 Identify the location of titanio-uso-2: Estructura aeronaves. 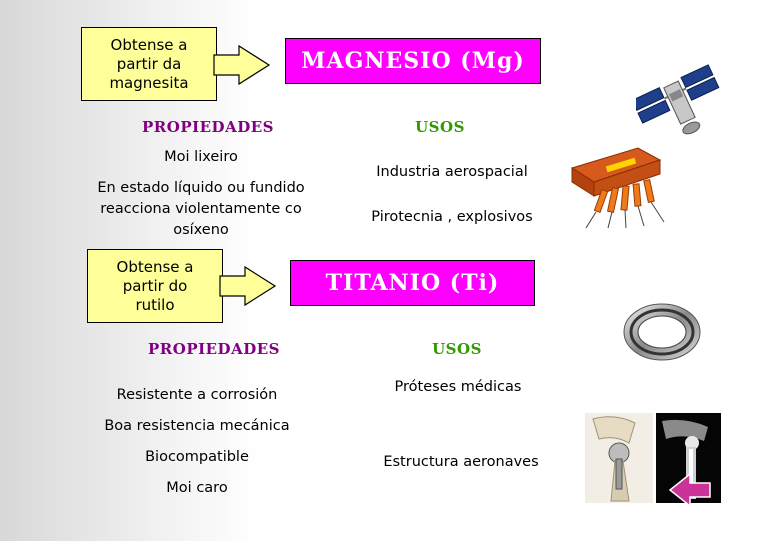
(461, 462).